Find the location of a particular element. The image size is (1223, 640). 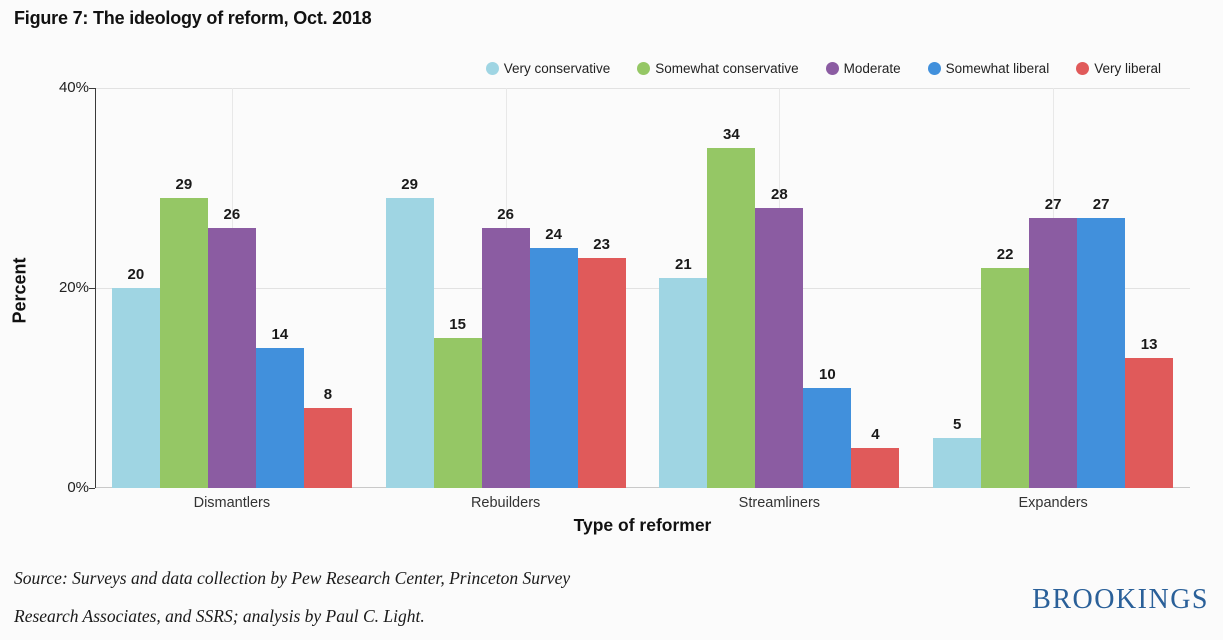

bar-value-label: 15 is located at coordinates (457, 324).